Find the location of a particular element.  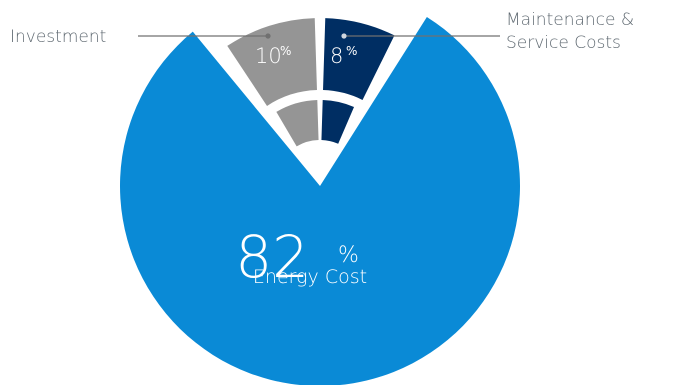

slice-label-energy-cost: Energy Cost is located at coordinates (310, 277).